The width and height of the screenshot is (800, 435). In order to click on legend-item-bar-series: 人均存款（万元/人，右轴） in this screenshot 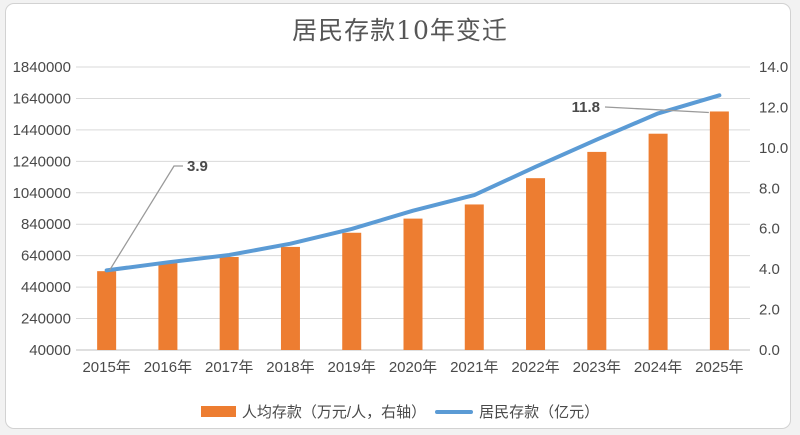, I will do `click(313, 411)`.